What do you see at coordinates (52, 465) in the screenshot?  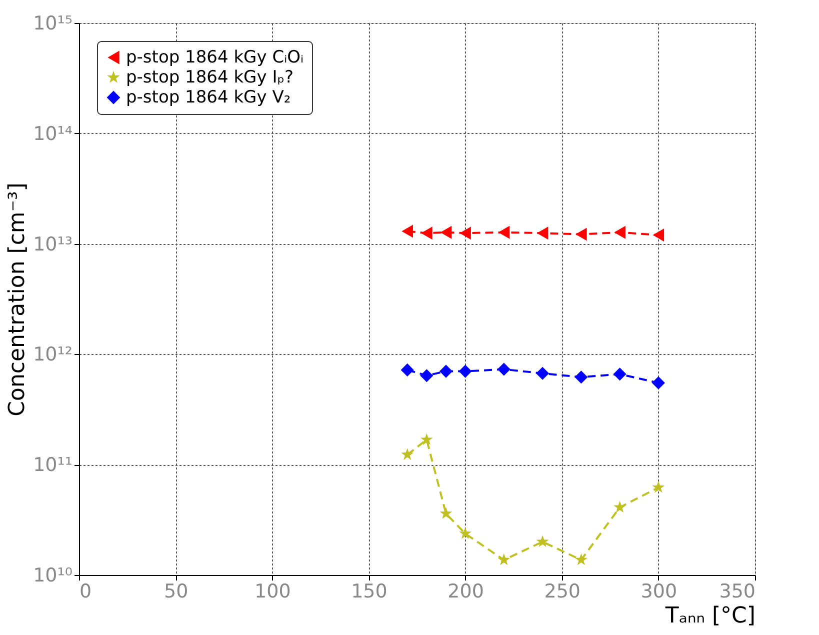 I see `y-tick-label: 10¹¹` at bounding box center [52, 465].